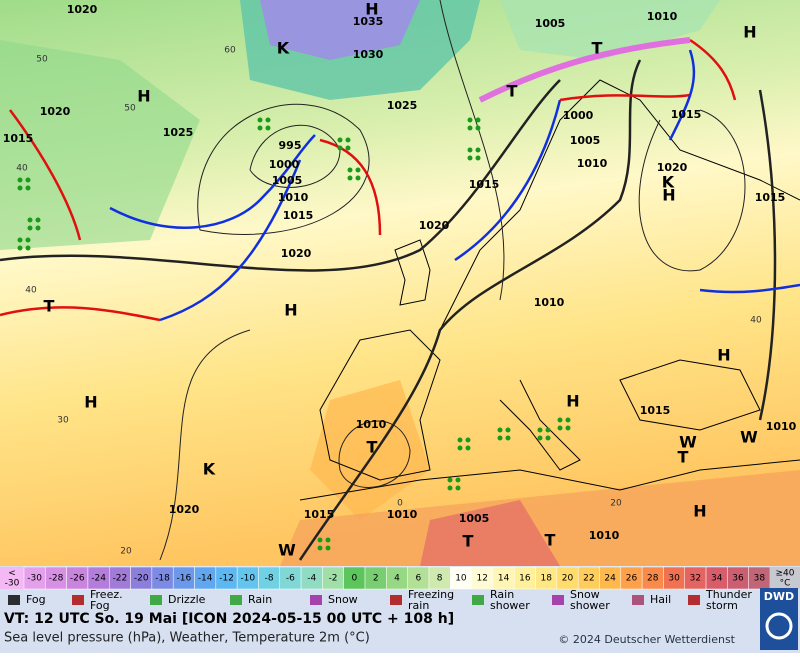 The height and width of the screenshot is (657, 800). What do you see at coordinates (412, 272) in the screenshot?
I see `coast-britain` at bounding box center [412, 272].